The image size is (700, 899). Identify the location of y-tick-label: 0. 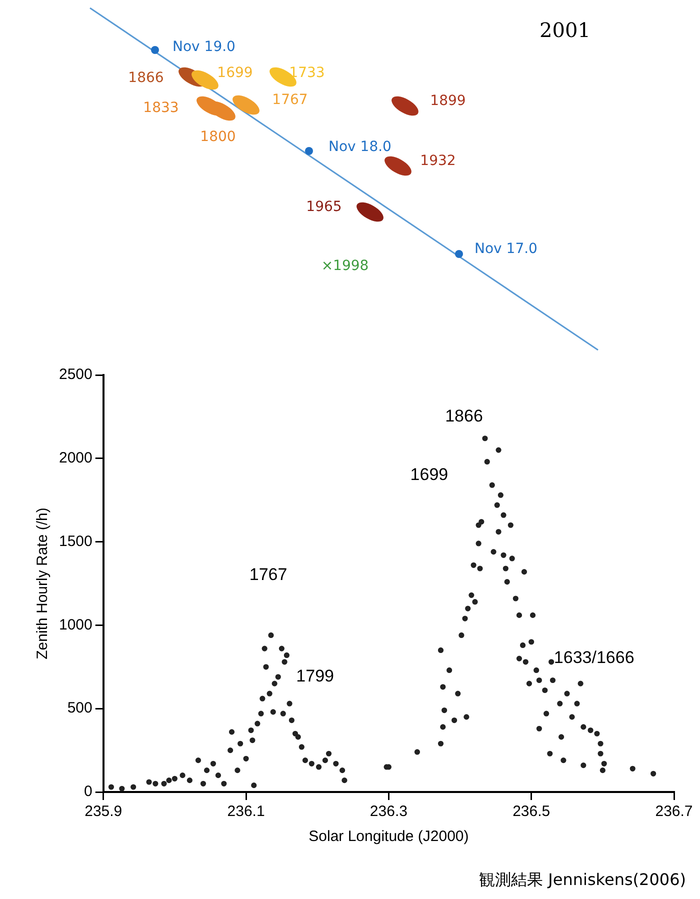
(88, 791).